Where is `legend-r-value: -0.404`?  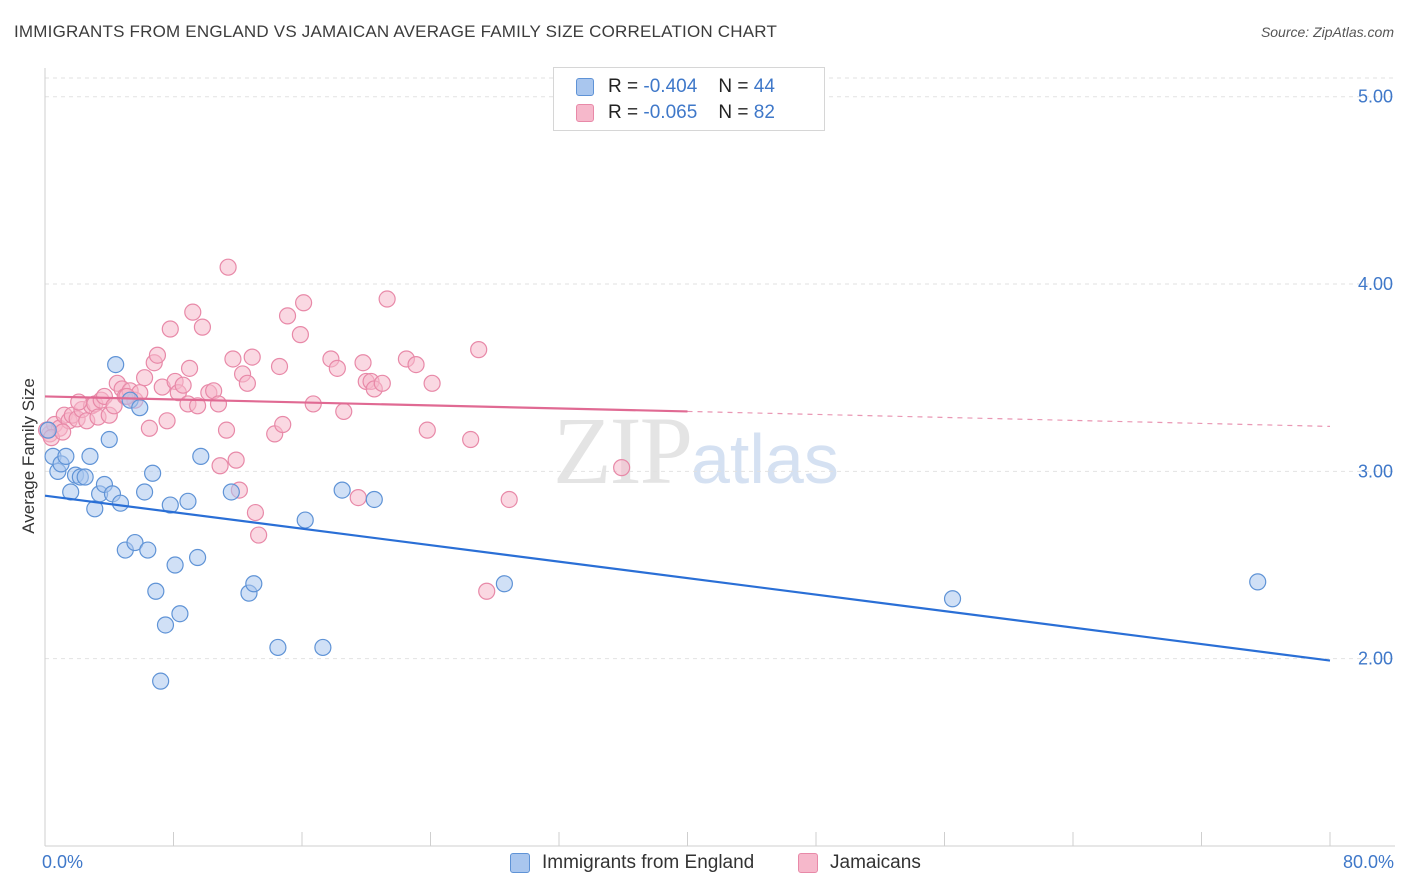
legend-r-value: -0.404 is located at coordinates (670, 86).